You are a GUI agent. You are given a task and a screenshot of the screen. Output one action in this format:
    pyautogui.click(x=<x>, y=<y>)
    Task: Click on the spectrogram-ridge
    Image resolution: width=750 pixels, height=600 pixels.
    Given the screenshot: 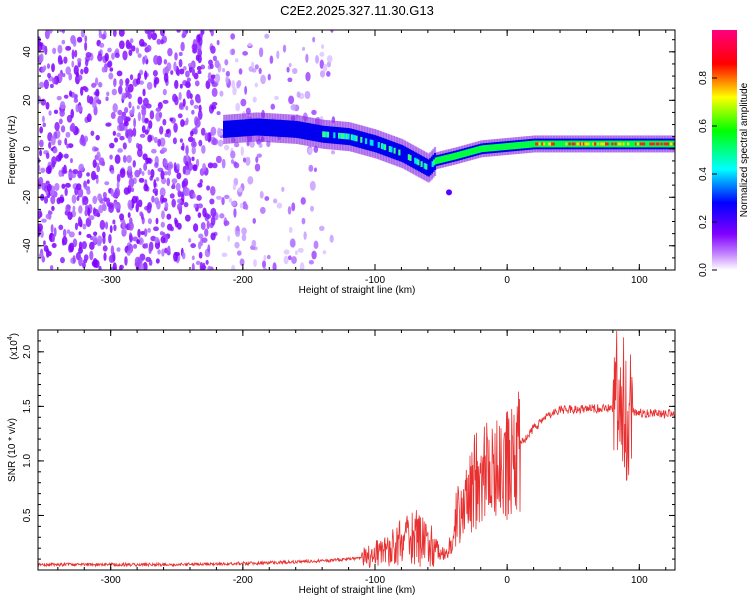 What is the action you would take?
    pyautogui.click(x=449, y=154)
    